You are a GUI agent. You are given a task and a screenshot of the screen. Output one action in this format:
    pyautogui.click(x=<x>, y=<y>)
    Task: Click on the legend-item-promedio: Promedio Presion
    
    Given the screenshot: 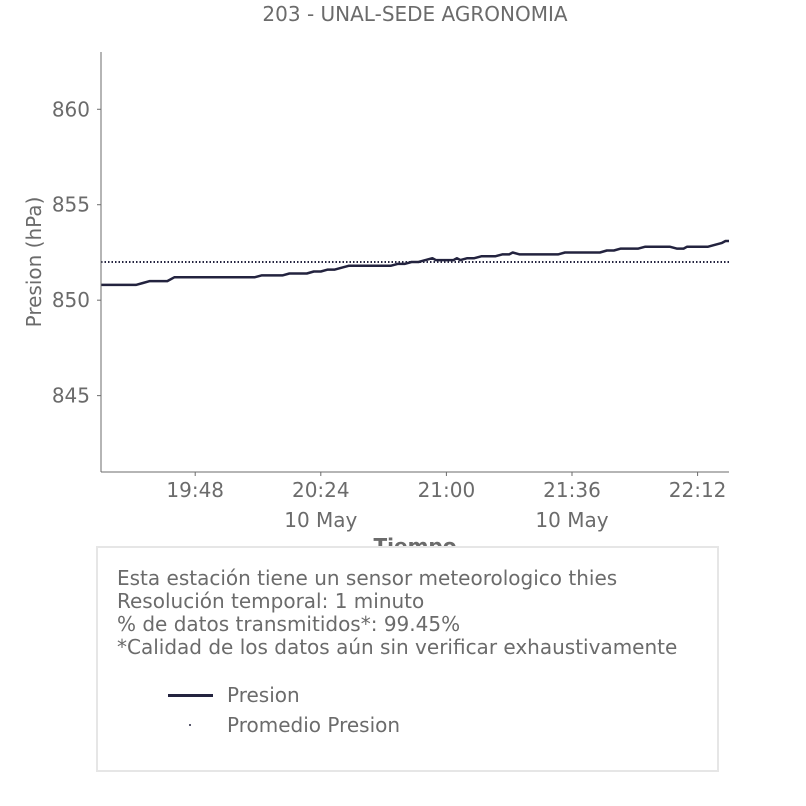 What is the action you would take?
    pyautogui.click(x=284, y=725)
    